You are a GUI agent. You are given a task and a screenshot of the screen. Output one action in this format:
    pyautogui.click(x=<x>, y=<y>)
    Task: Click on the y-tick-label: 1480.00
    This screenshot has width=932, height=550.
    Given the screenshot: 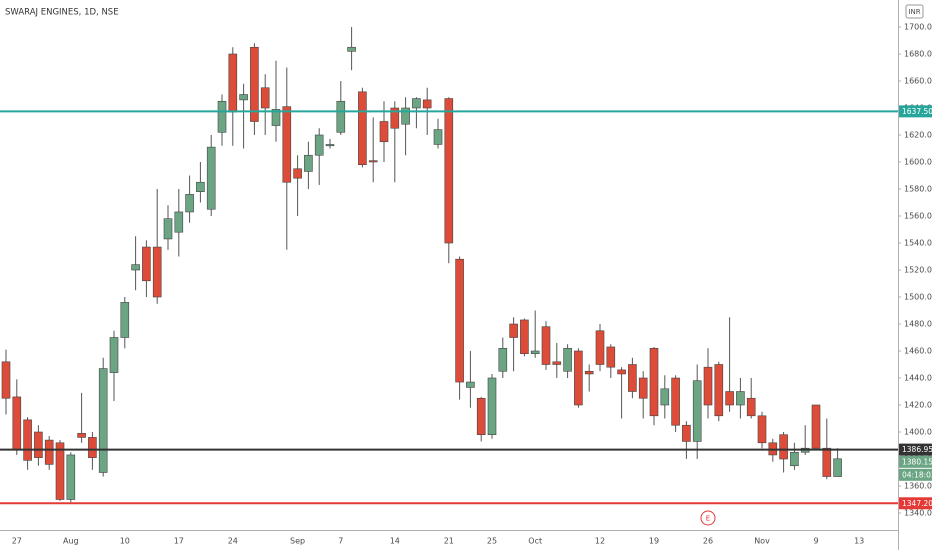 What is the action you would take?
    pyautogui.click(x=918, y=324)
    